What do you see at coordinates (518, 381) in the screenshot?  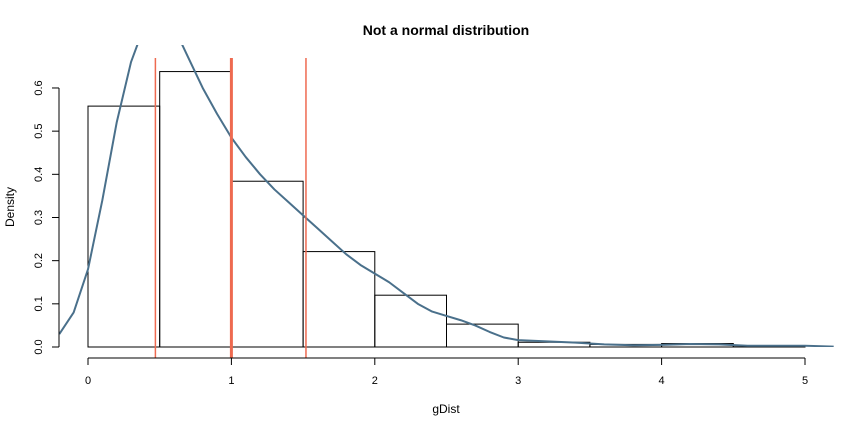 I see `x-tick-label-3: 3` at bounding box center [518, 381].